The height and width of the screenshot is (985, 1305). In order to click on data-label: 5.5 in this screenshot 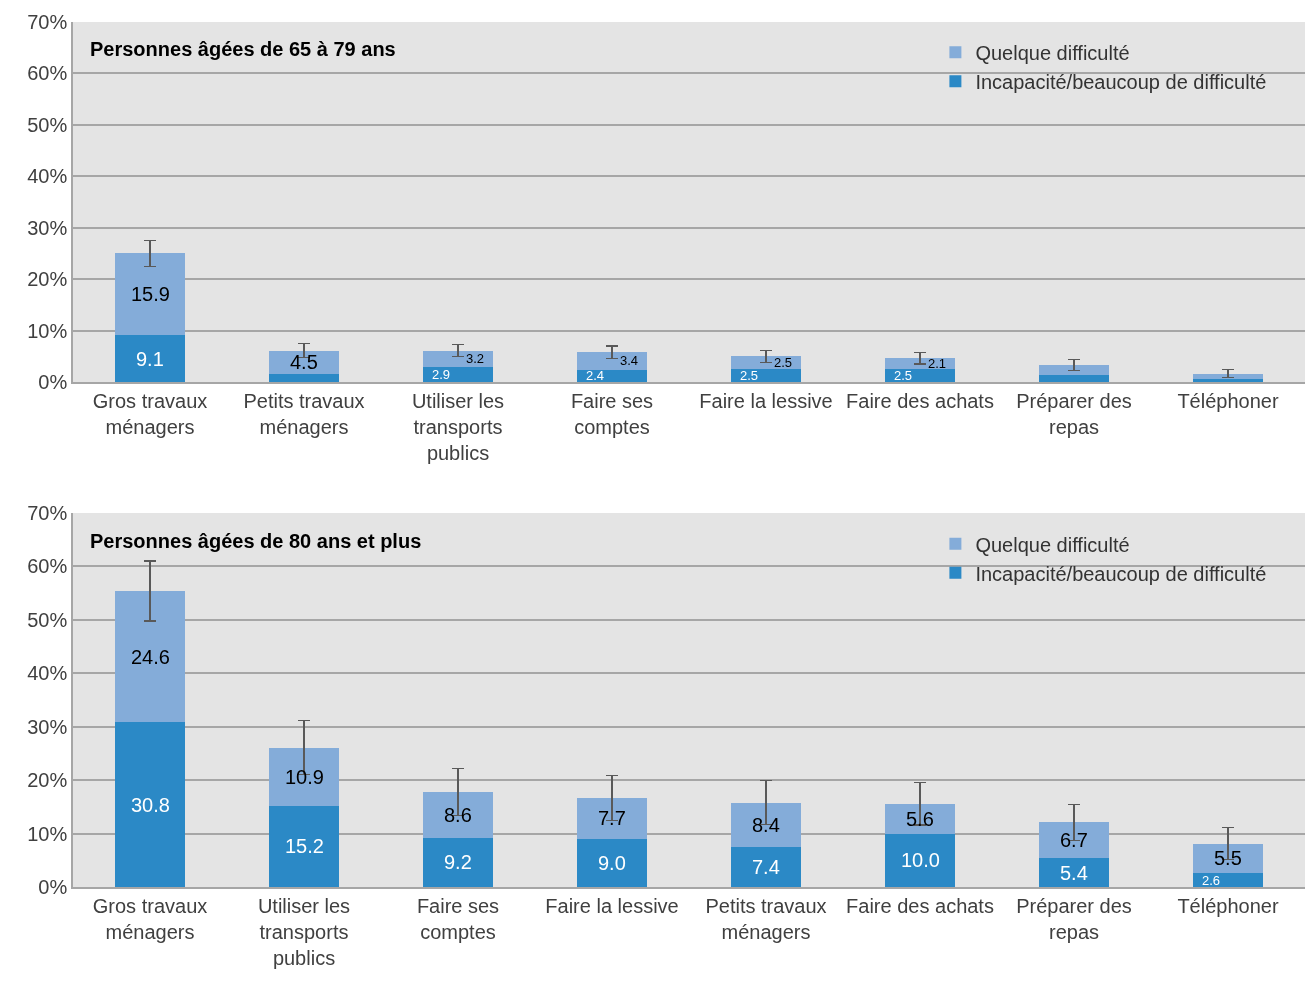, I will do `click(1228, 858)`.